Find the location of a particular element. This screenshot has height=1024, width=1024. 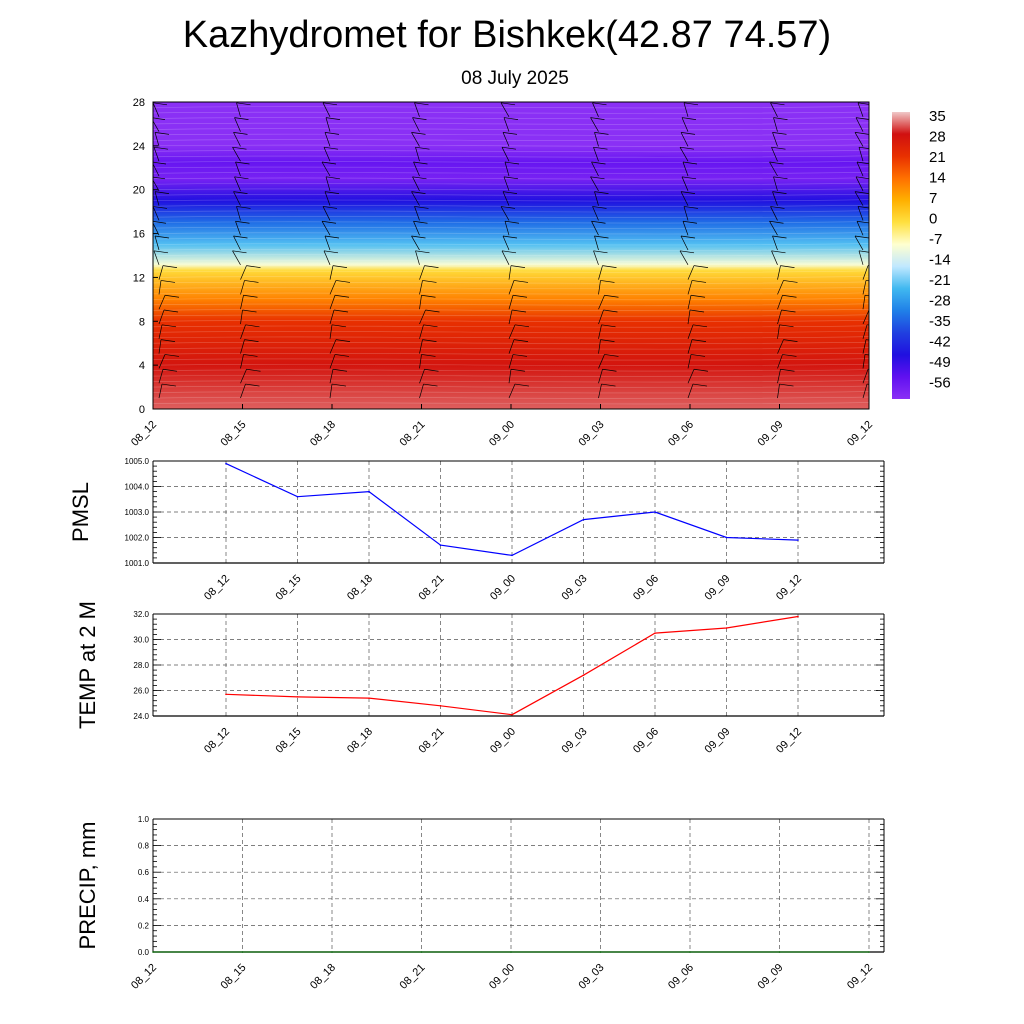

y-tick-label: 1002.0 is located at coordinates (137, 538).